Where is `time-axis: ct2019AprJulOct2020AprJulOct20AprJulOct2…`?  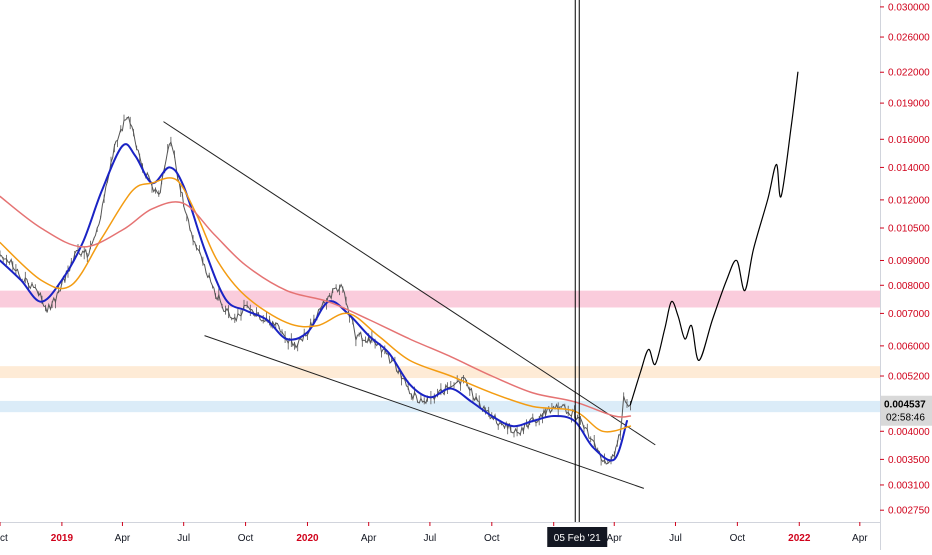
time-axis: ct2019AprJulOct2020AprJulOct20AprJulOct2… is located at coordinates (434, 533).